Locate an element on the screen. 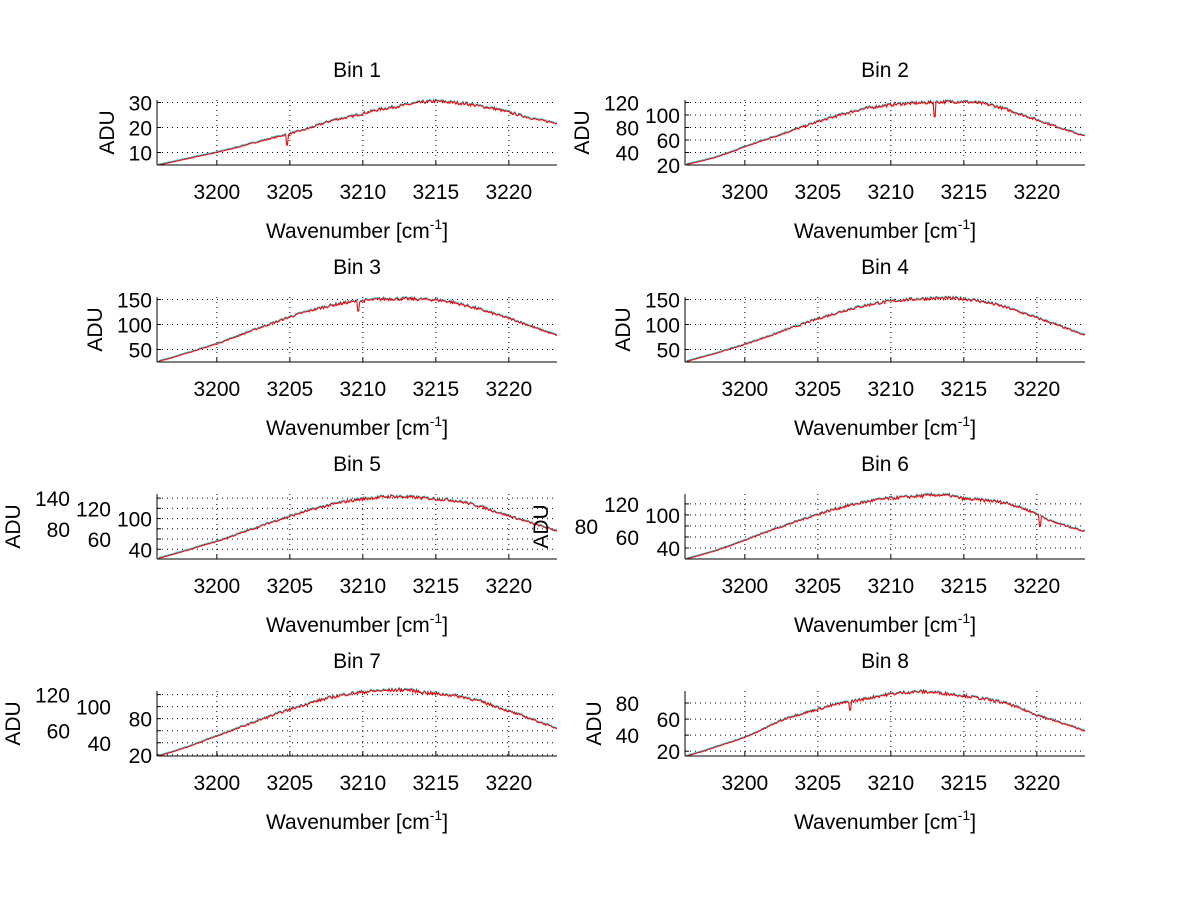 This screenshot has height=901, width=1200. subplot-title: Bin 3 is located at coordinates (357, 267).